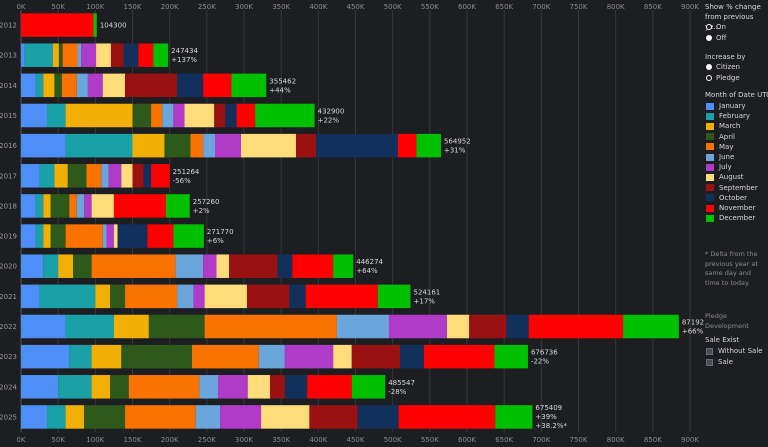 The height and width of the screenshot is (447, 768). Describe the element at coordinates (393, 440) in the screenshot. I see `x-tick-label-bottom: 500K` at that location.